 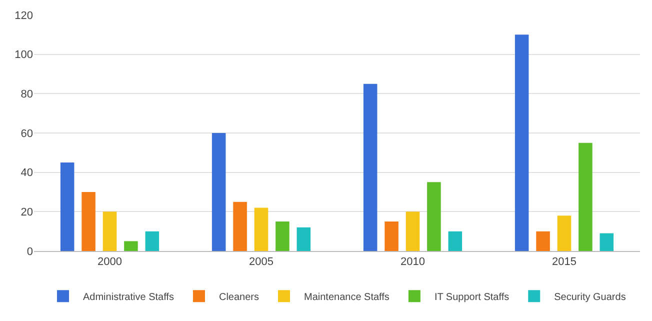 What do you see at coordinates (128, 298) in the screenshot?
I see `legend-label: Administrative Staffs` at bounding box center [128, 298].